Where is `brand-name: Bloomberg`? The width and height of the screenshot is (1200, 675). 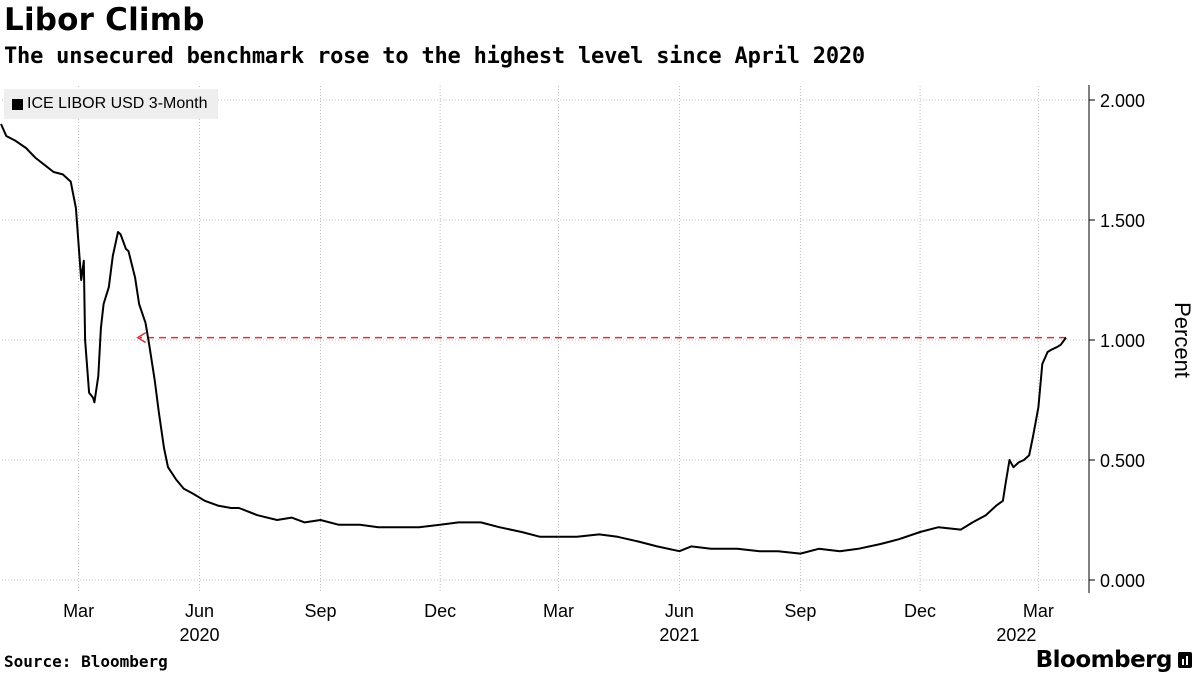 brand-name: Bloomberg is located at coordinates (1104, 660).